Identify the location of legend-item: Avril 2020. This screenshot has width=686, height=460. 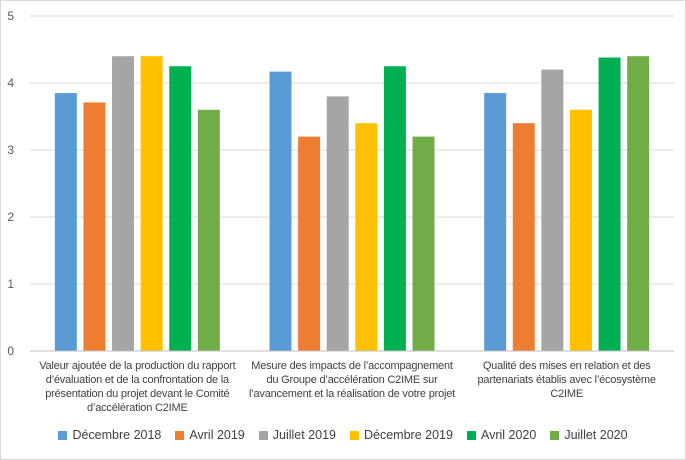
(501, 435).